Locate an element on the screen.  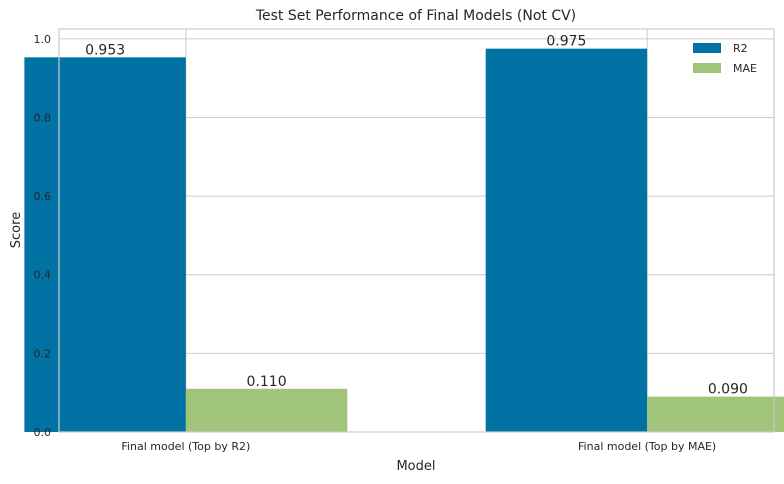
legend-swatch-r2 is located at coordinates (707, 48).